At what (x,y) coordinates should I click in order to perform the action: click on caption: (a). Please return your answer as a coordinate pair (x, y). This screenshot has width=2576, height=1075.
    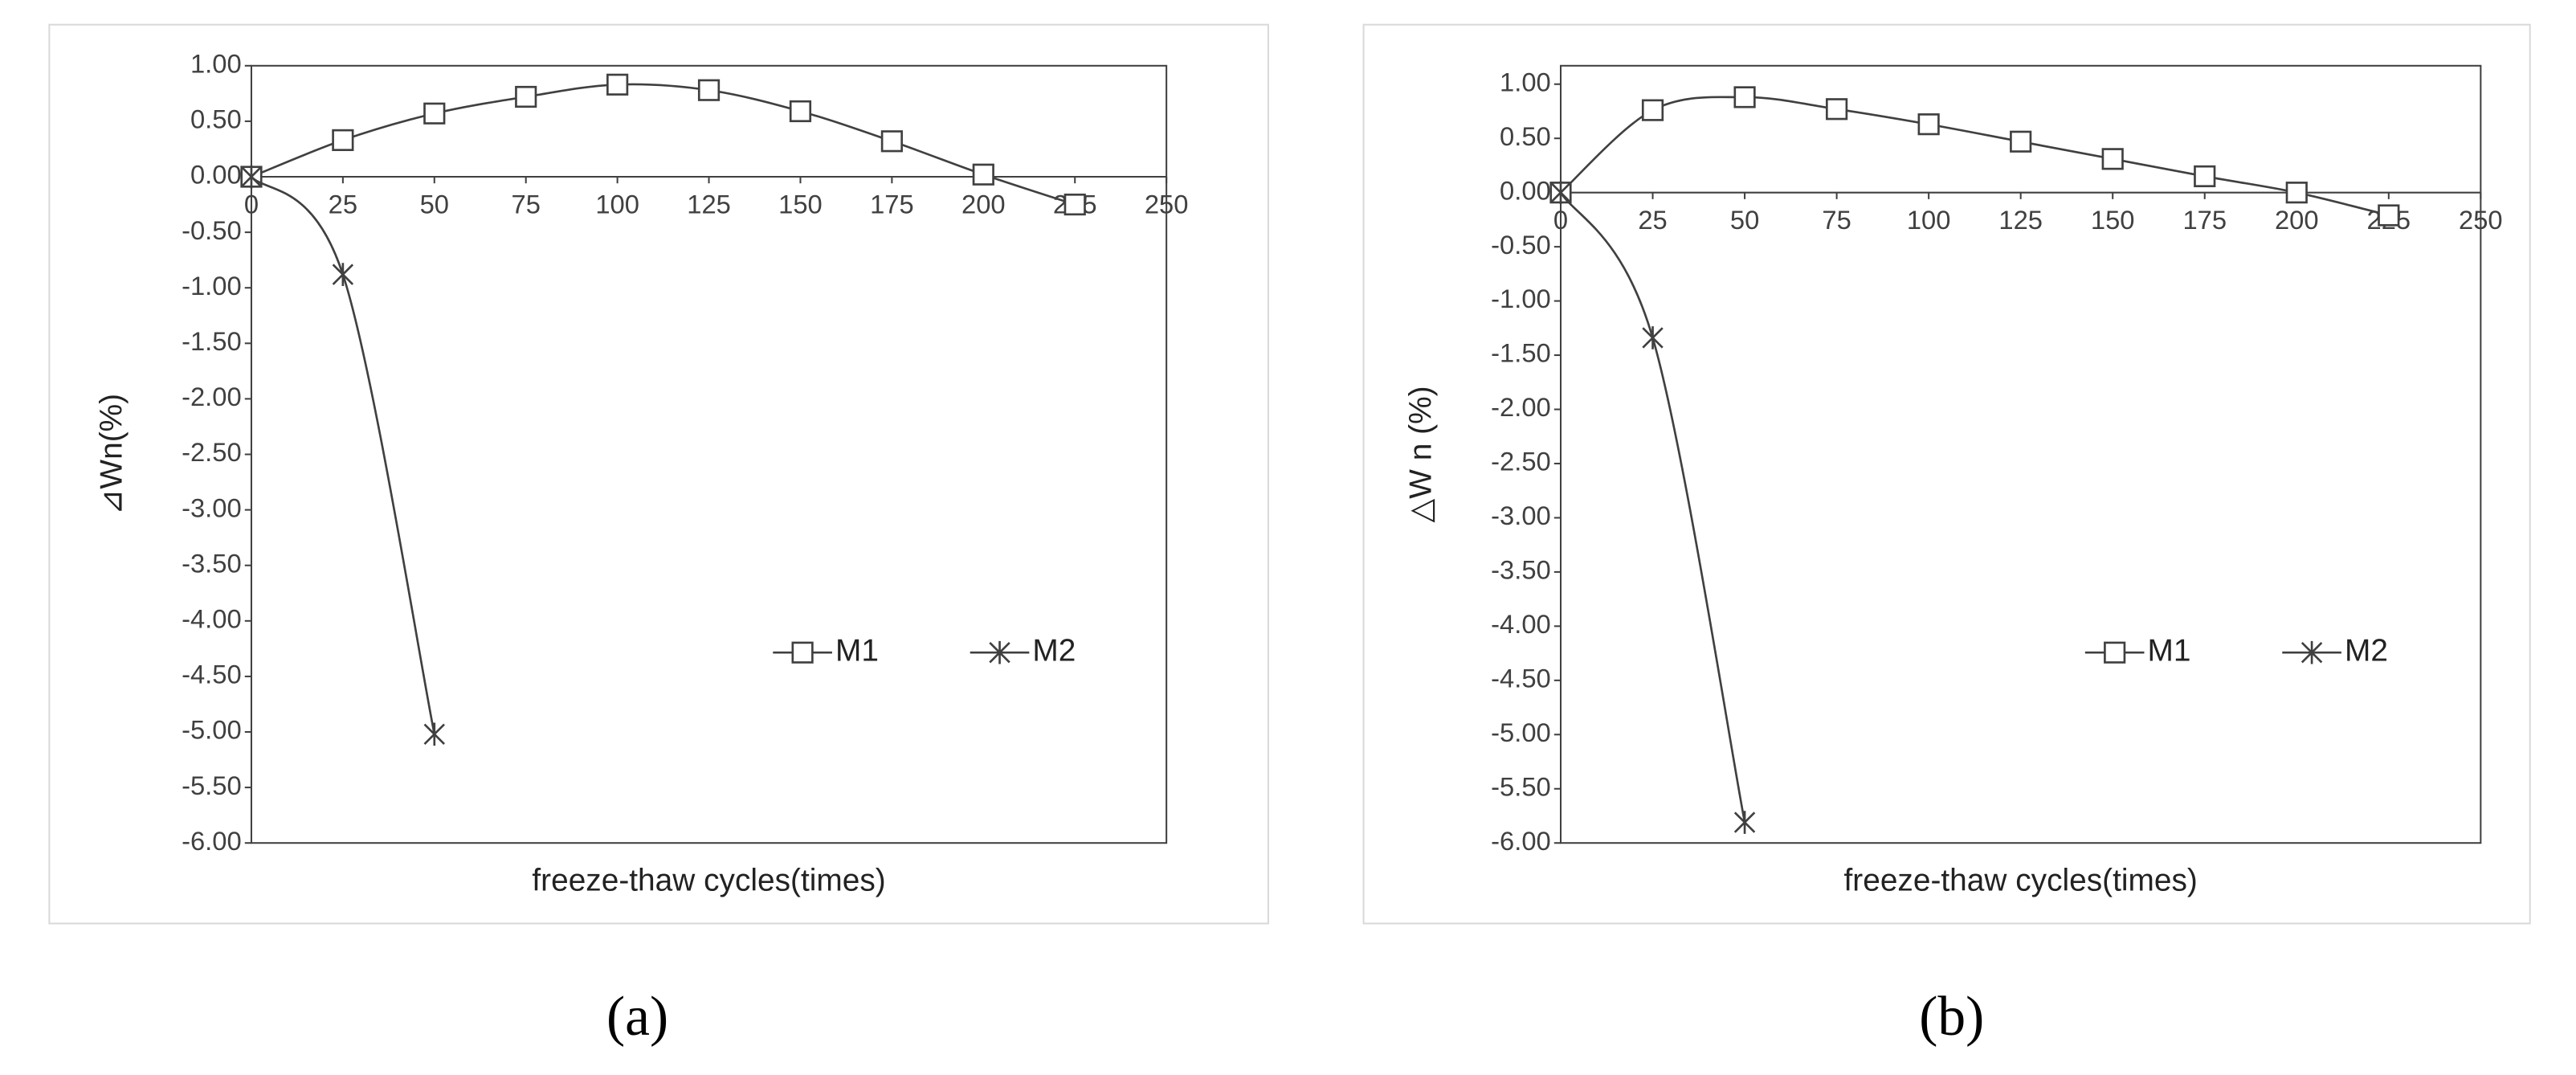
    Looking at the image, I should click on (637, 1017).